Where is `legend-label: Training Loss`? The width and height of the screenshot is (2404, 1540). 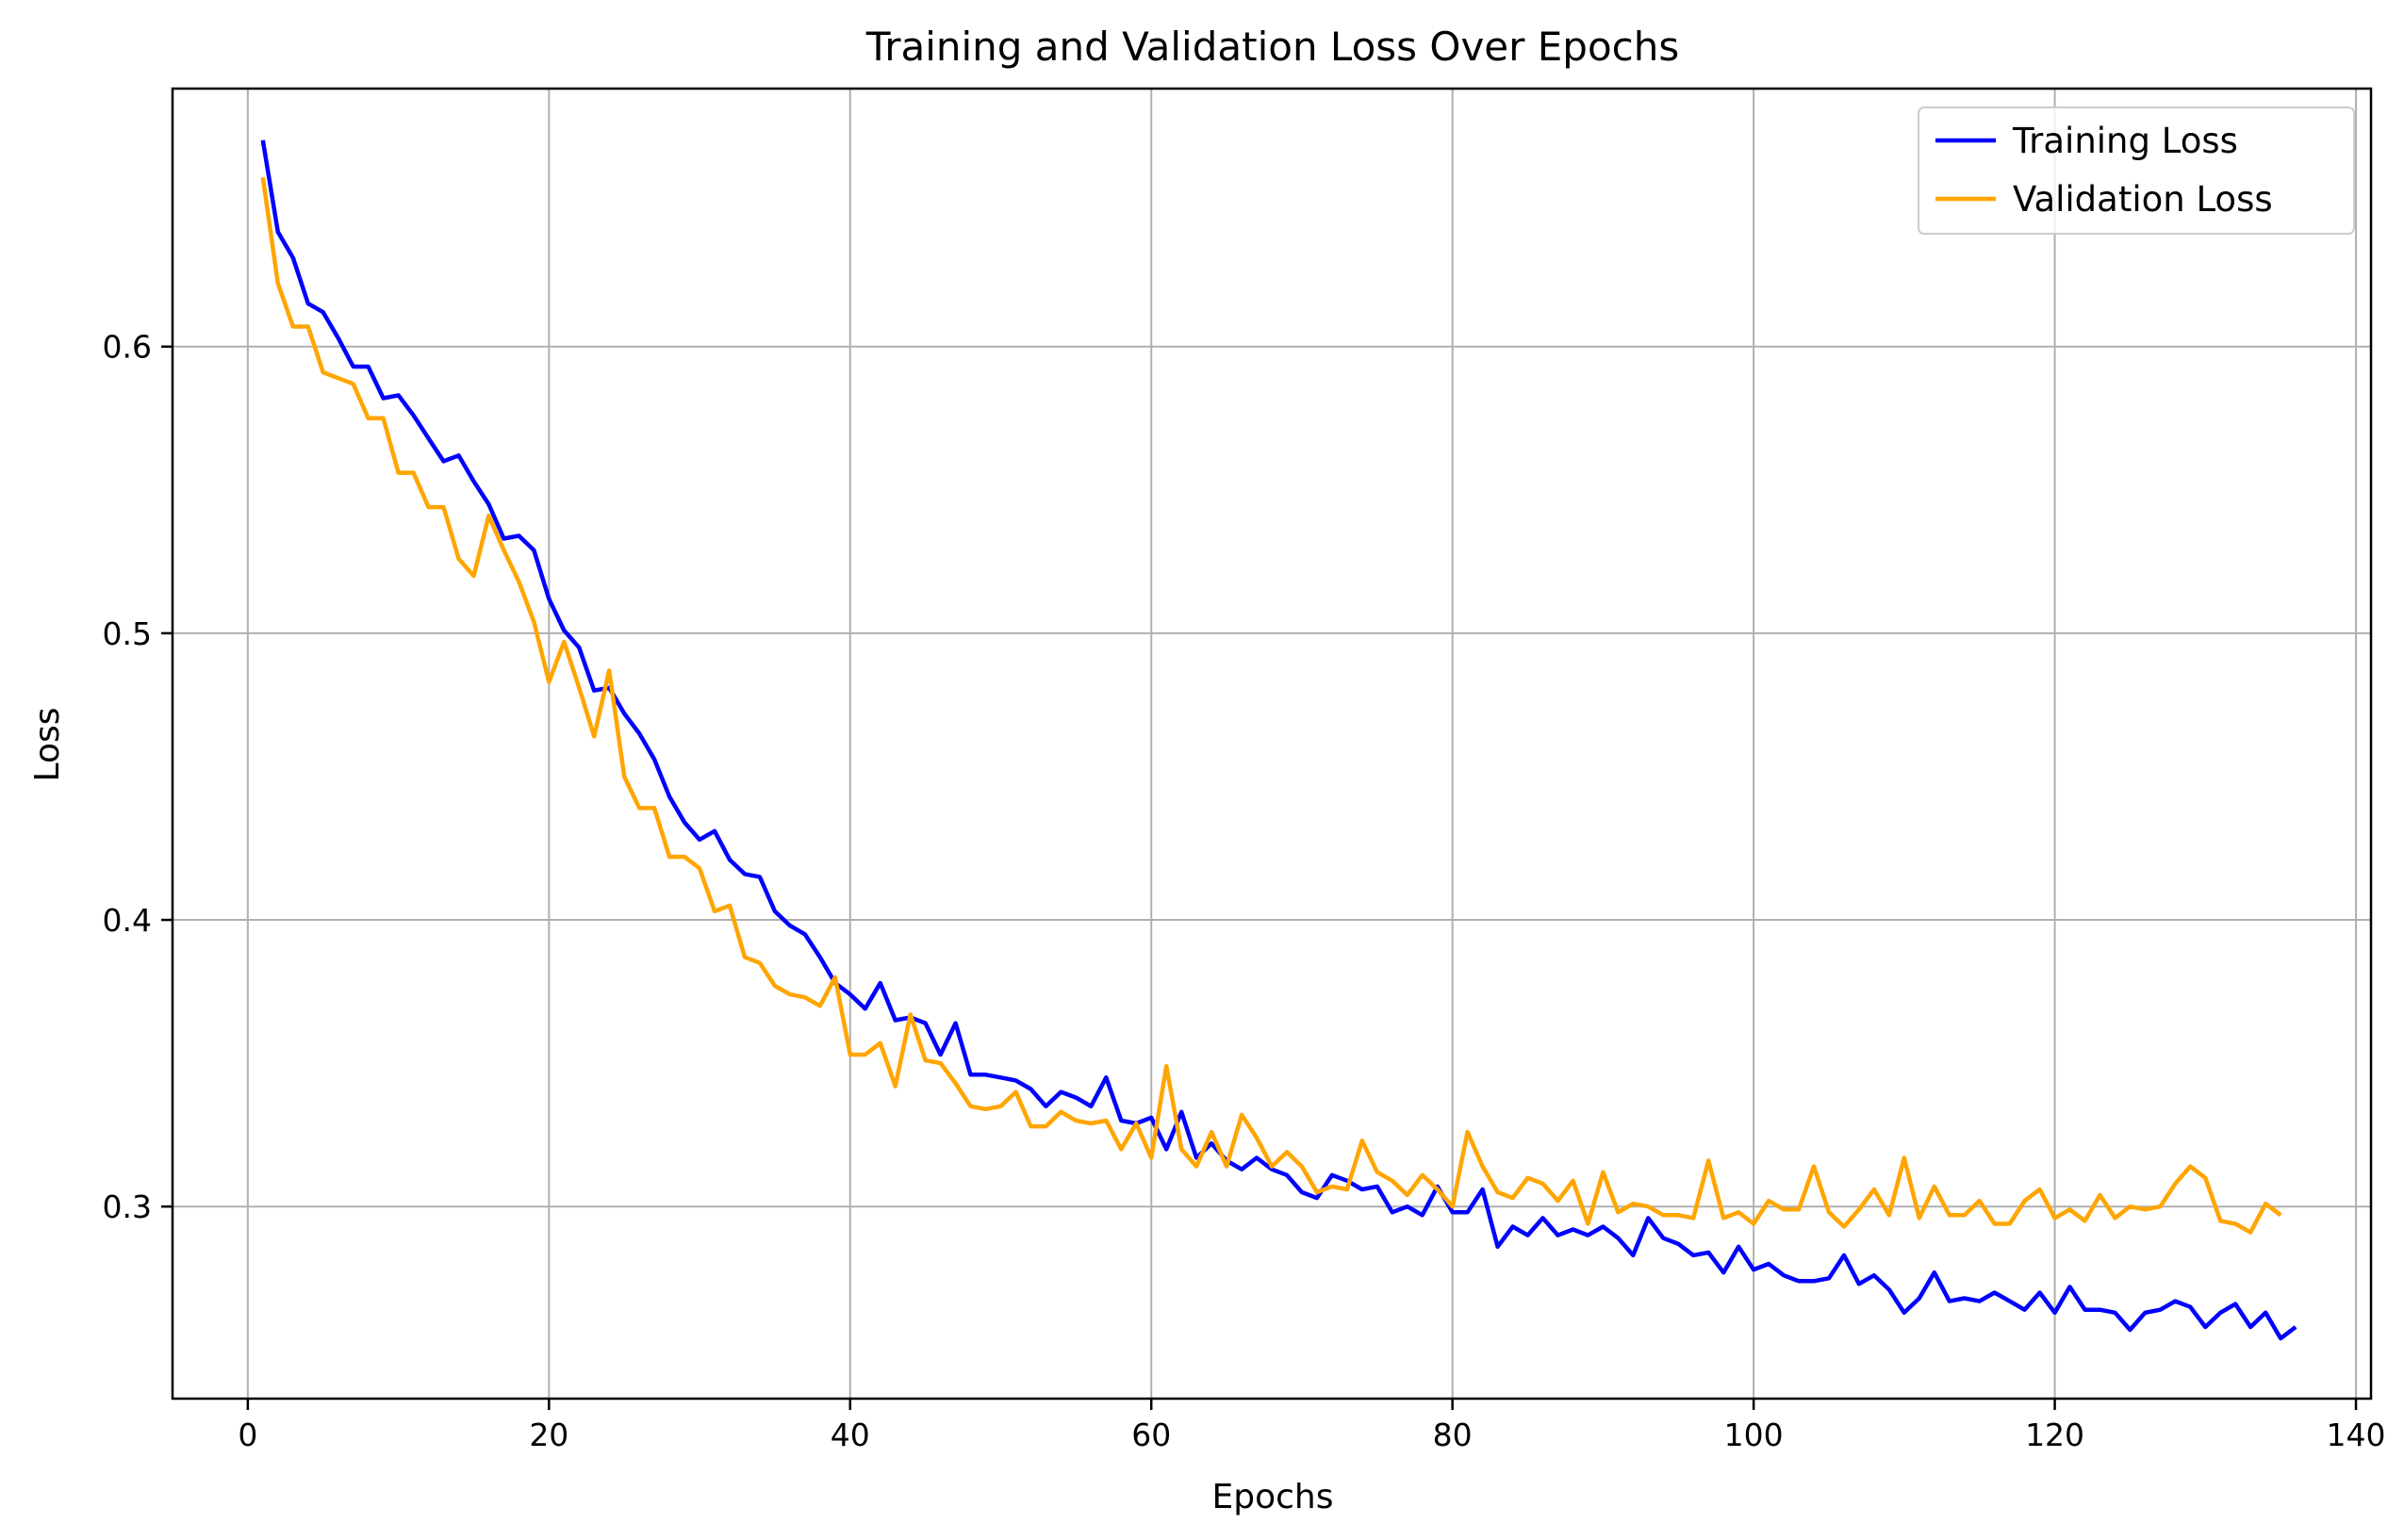 legend-label: Training Loss is located at coordinates (2125, 141).